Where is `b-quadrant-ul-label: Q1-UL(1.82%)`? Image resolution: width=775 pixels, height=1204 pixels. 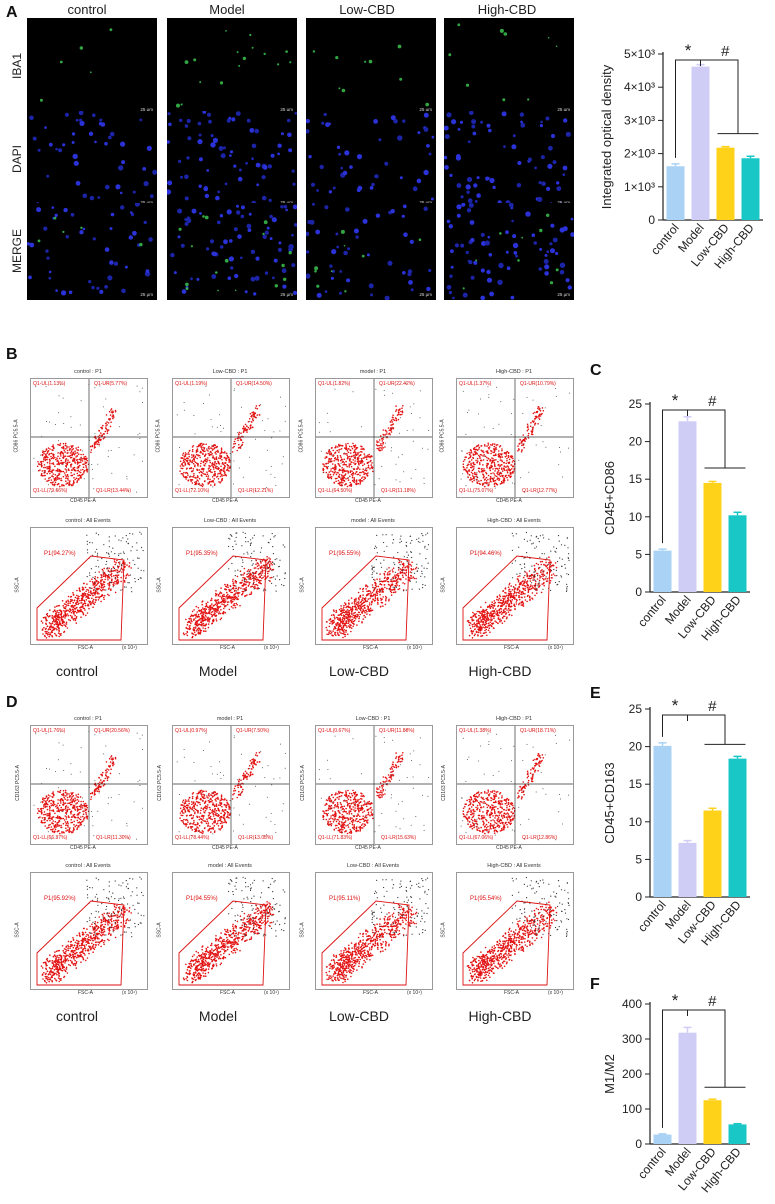
b-quadrant-ul-label: Q1-UL(1.82%) is located at coordinates (334, 384).